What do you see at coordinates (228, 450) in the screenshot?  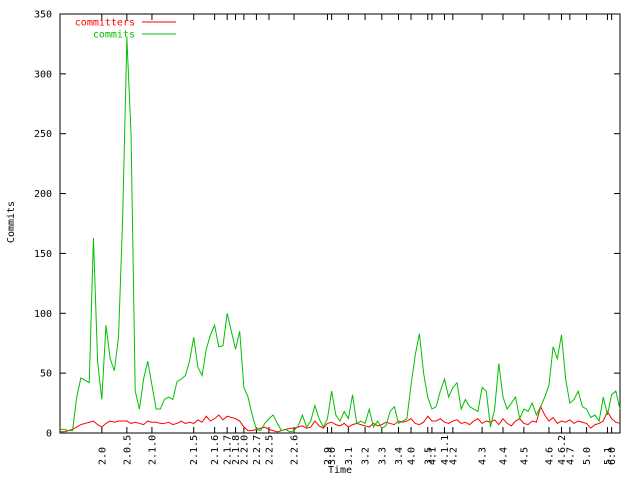 I see `x-tick-label: 2.1.7` at bounding box center [228, 450].